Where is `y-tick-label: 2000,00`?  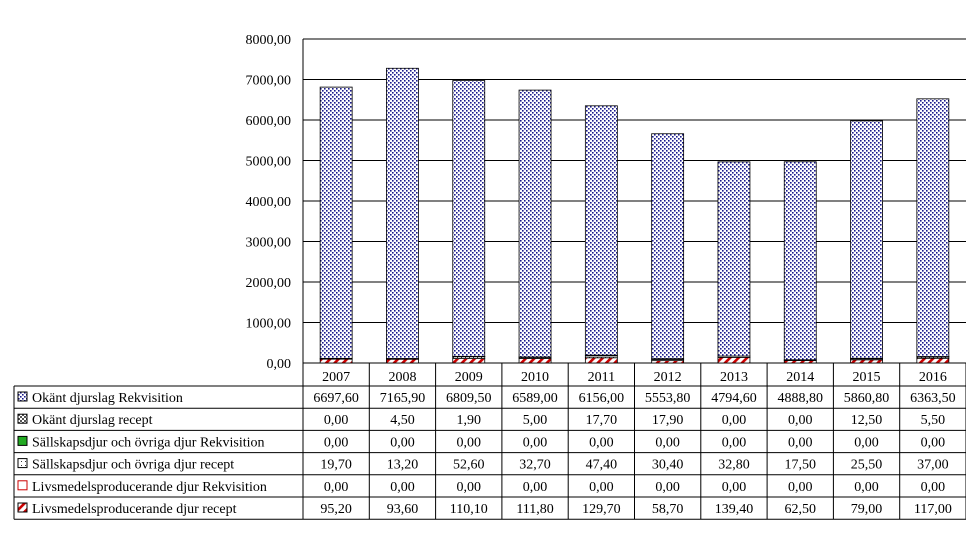 y-tick-label: 2000,00 is located at coordinates (269, 283).